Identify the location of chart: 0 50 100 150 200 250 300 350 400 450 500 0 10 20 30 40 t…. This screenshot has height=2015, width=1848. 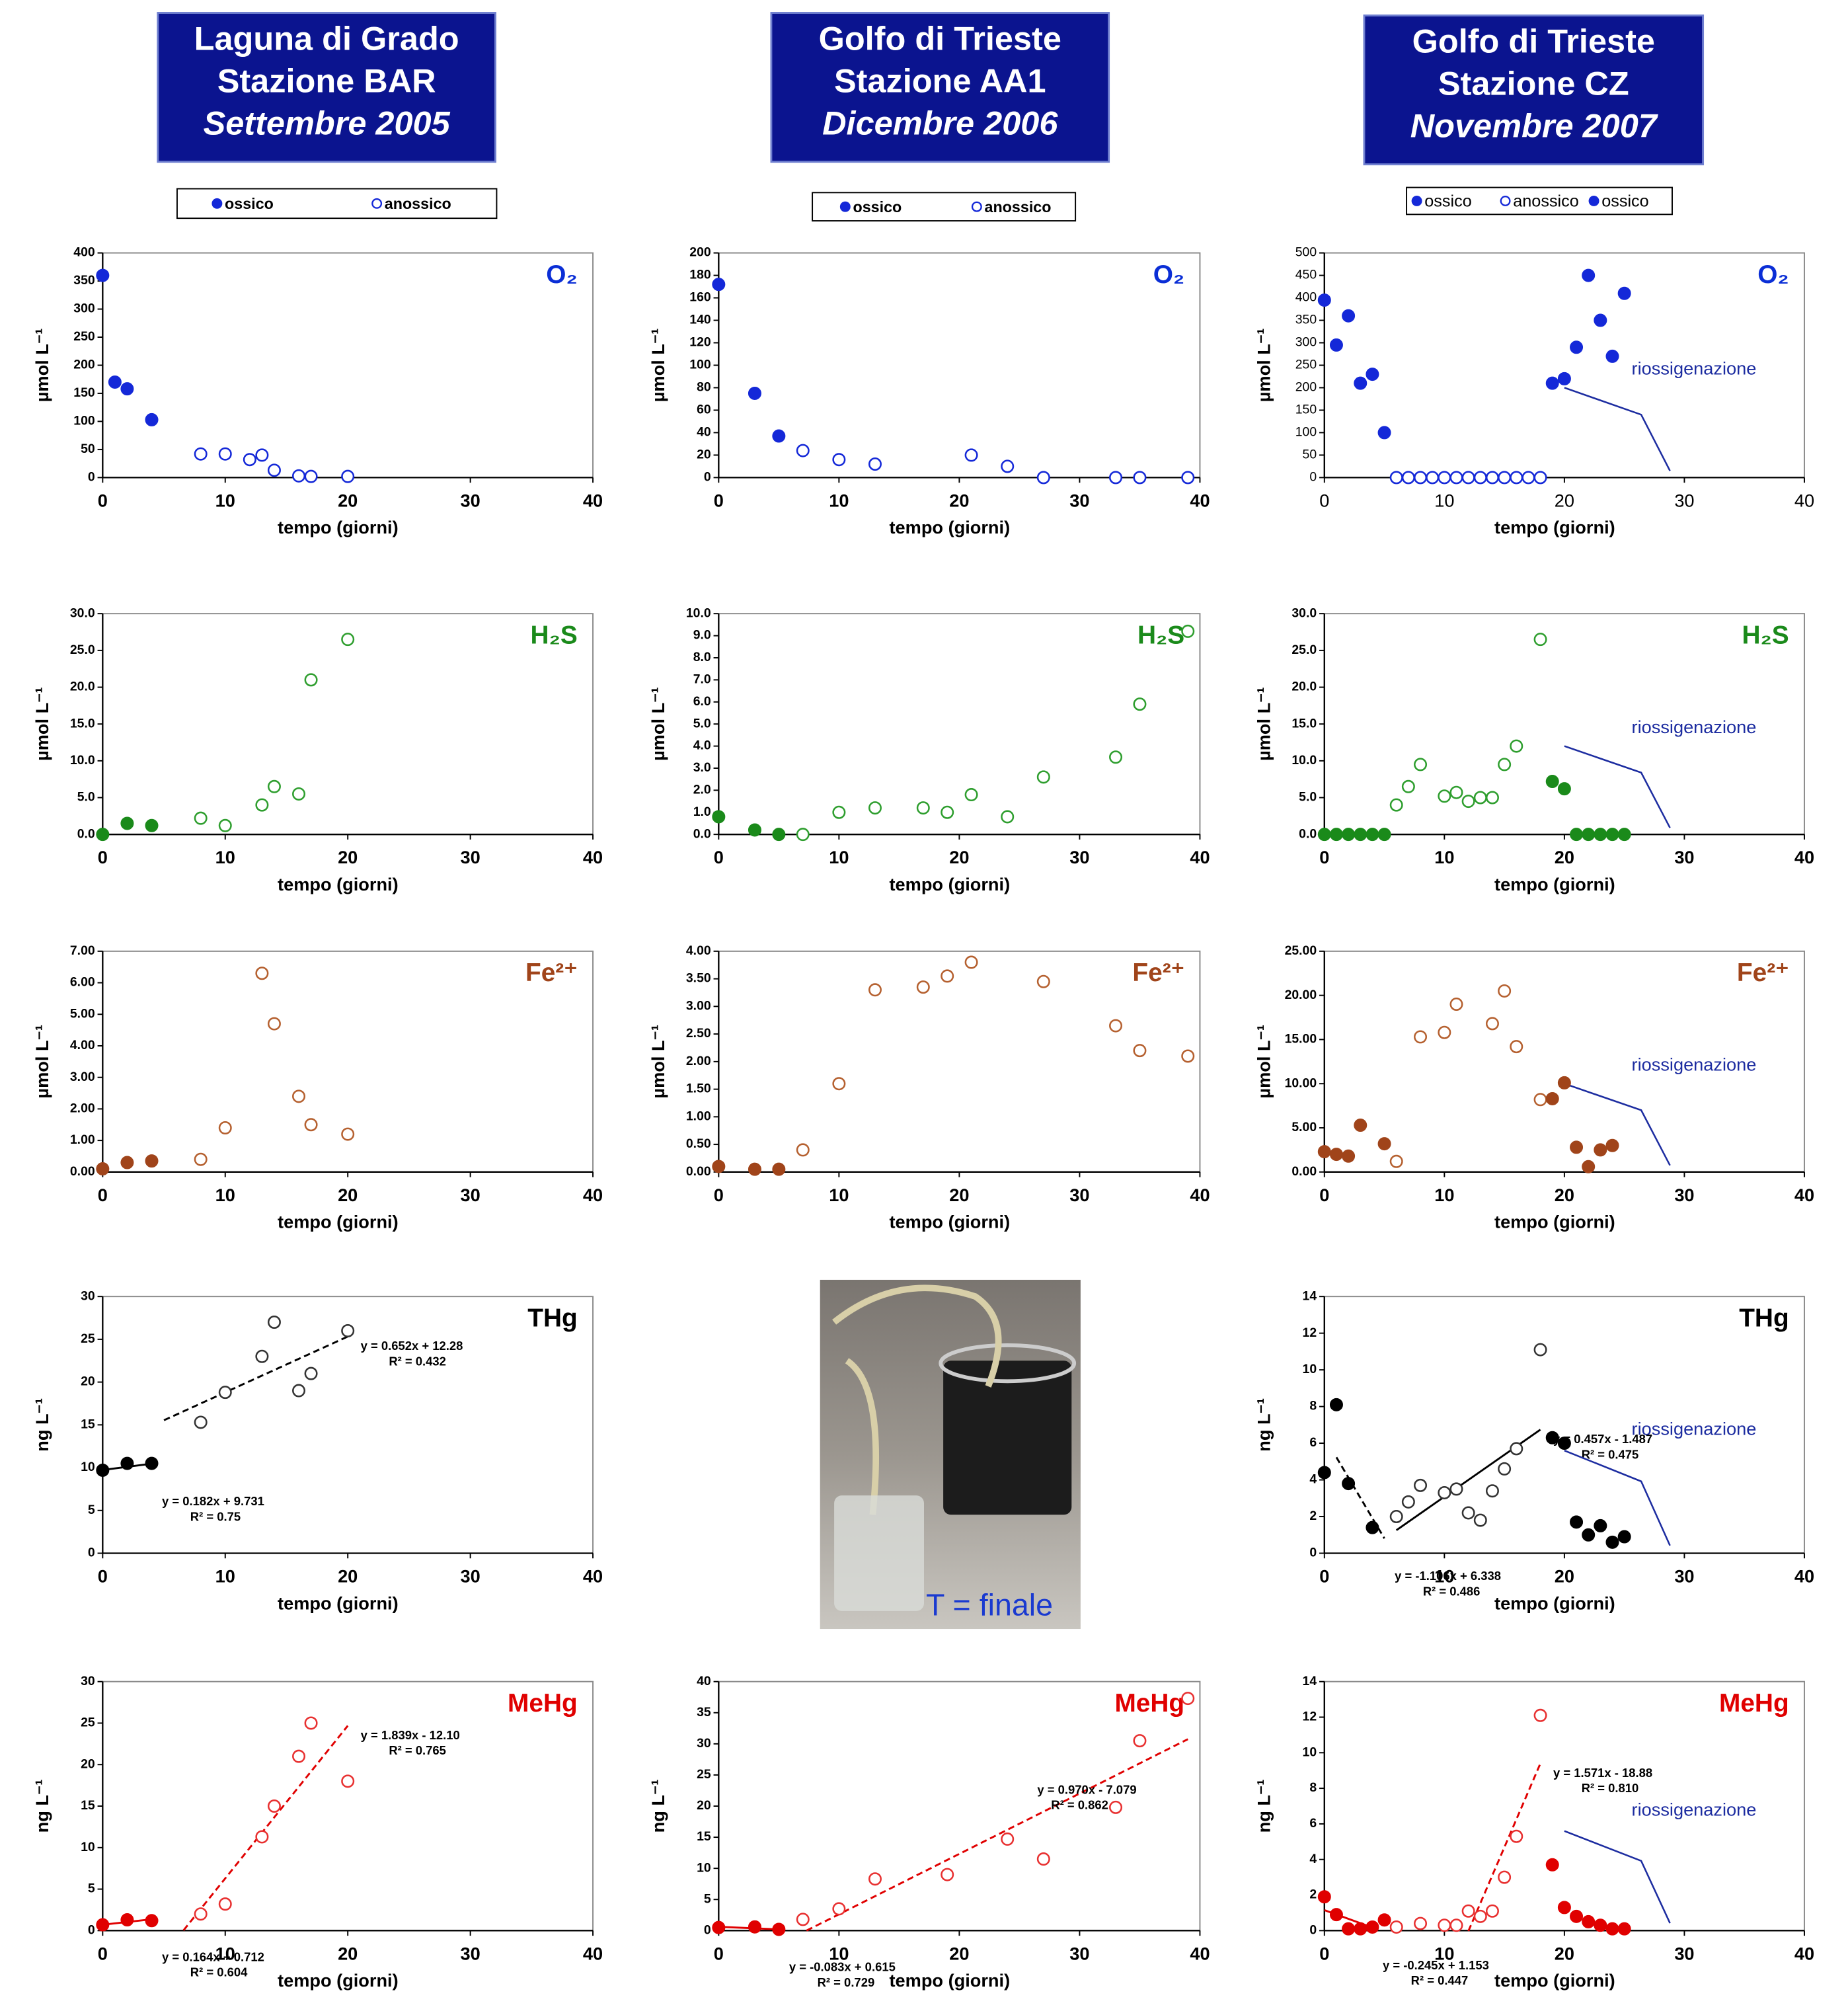
(1534, 361).